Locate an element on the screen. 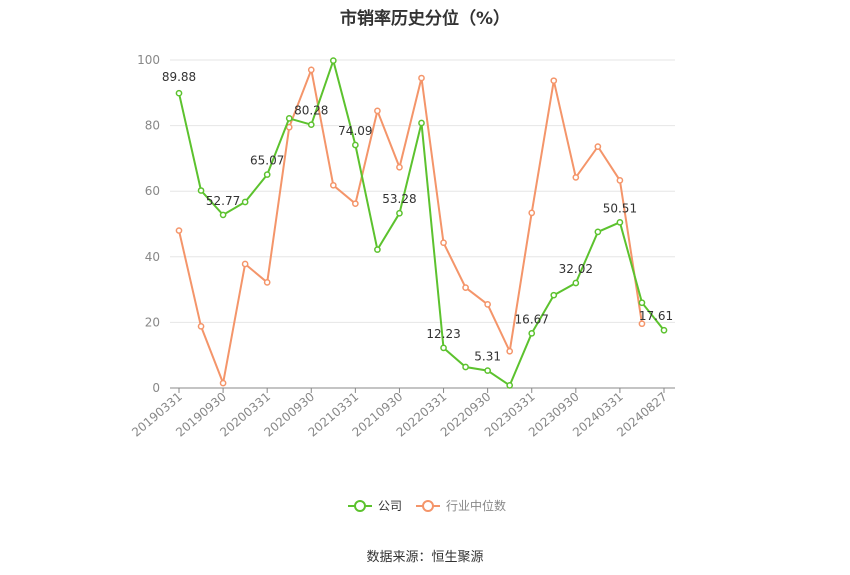 The image size is (850, 575). source-note: 数据来源：恒生聚源 is located at coordinates (425, 557).